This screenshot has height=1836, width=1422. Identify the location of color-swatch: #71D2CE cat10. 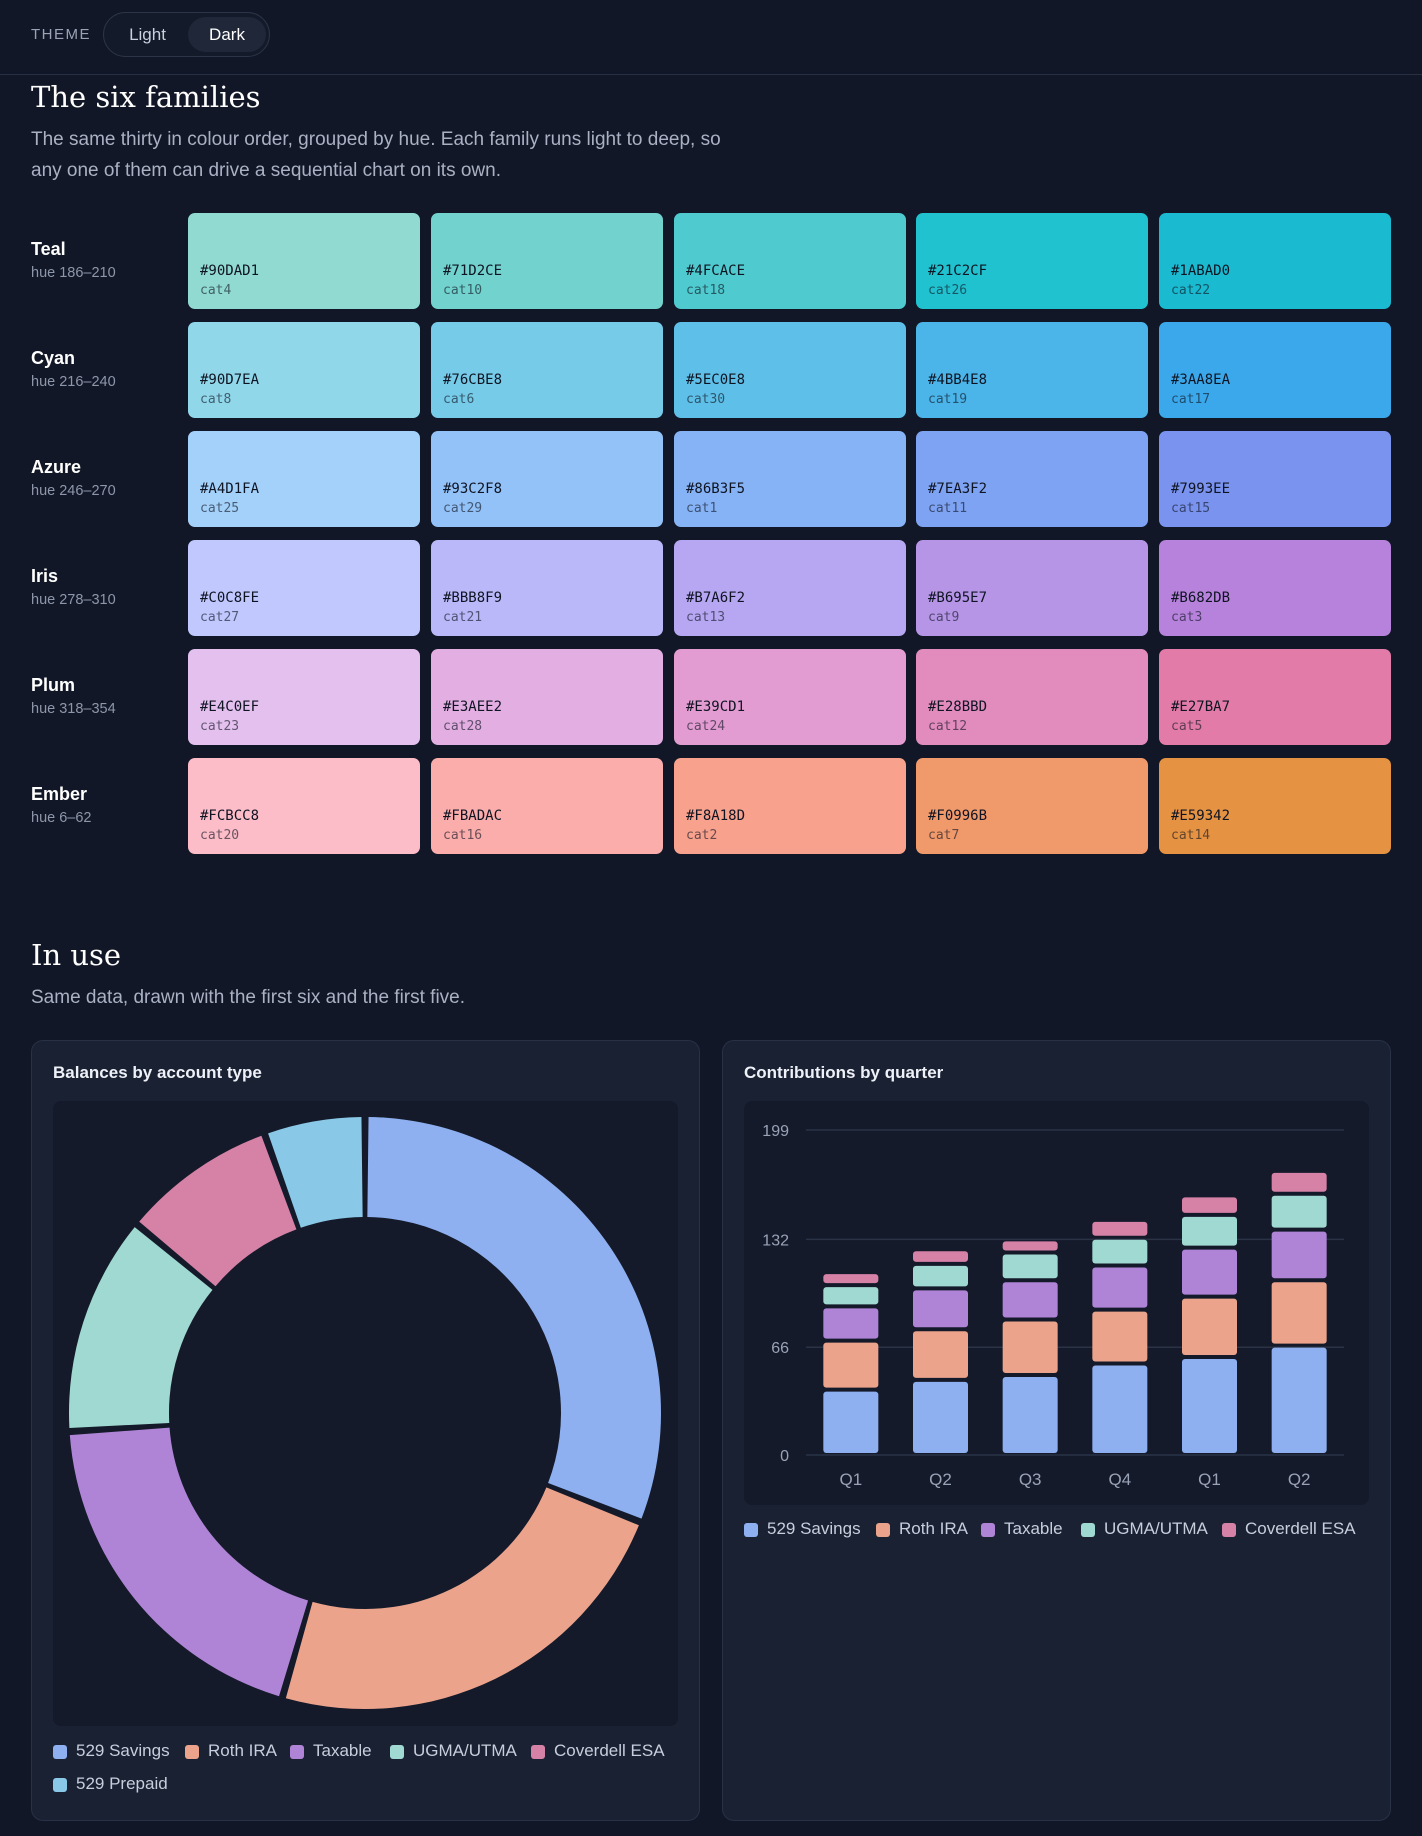
(547, 261).